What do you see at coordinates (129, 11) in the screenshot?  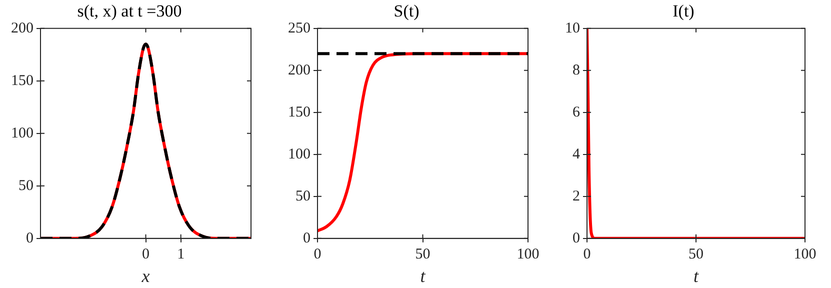 I see `chart-title: s(t, x) at t =300` at bounding box center [129, 11].